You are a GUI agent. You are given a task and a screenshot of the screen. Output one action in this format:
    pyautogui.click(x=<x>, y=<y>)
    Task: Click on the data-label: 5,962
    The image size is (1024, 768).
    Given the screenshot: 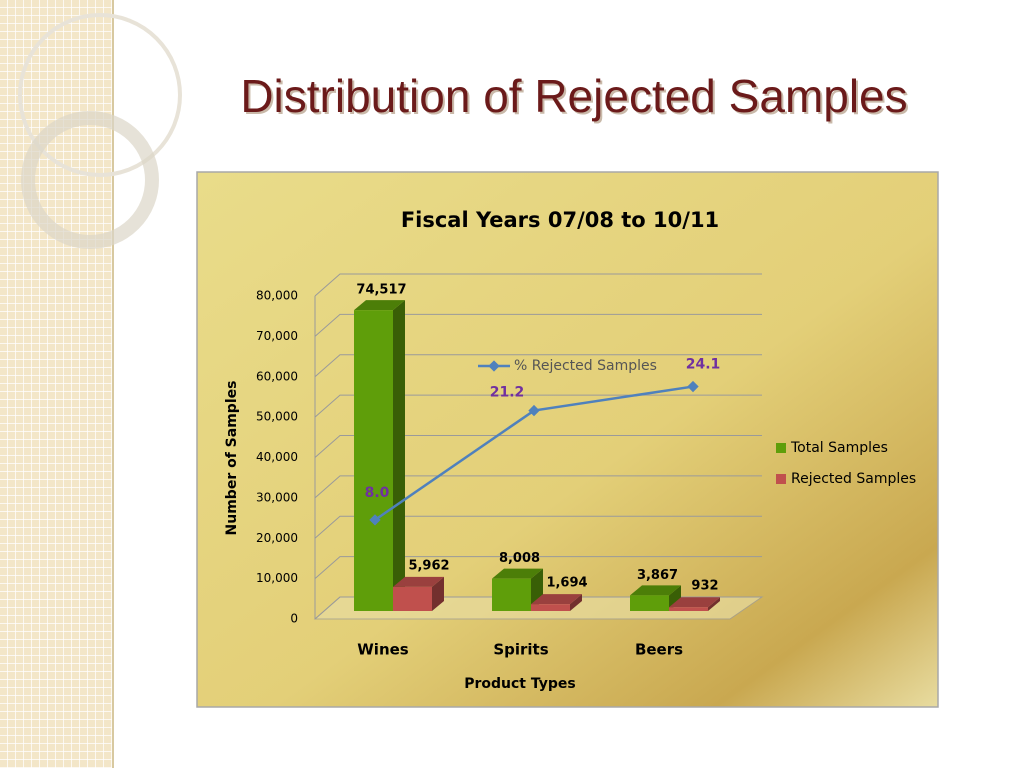 What is the action you would take?
    pyautogui.click(x=428, y=565)
    